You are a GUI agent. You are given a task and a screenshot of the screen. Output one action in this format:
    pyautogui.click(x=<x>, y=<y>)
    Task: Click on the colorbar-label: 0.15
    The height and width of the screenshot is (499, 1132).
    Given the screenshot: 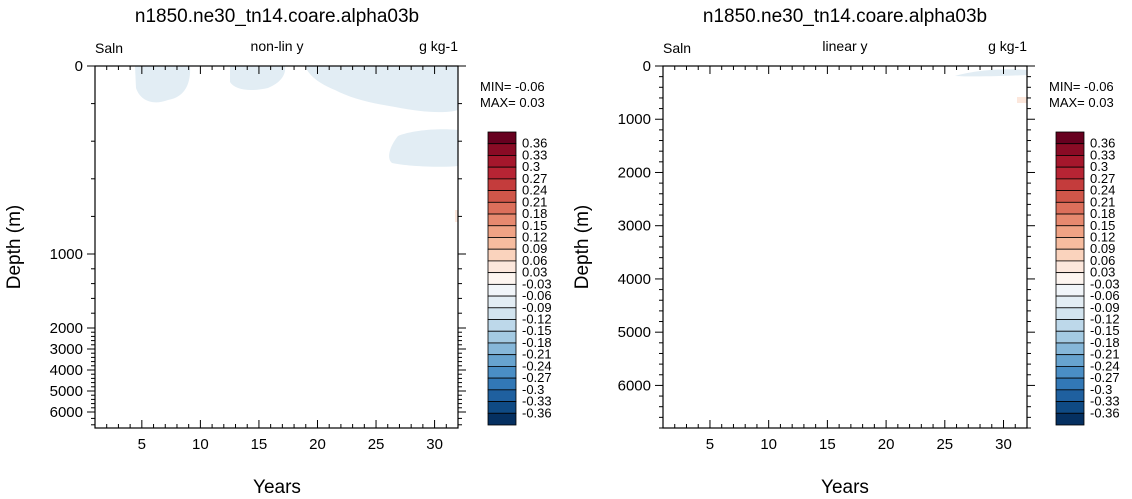 What is the action you would take?
    pyautogui.click(x=534, y=225)
    